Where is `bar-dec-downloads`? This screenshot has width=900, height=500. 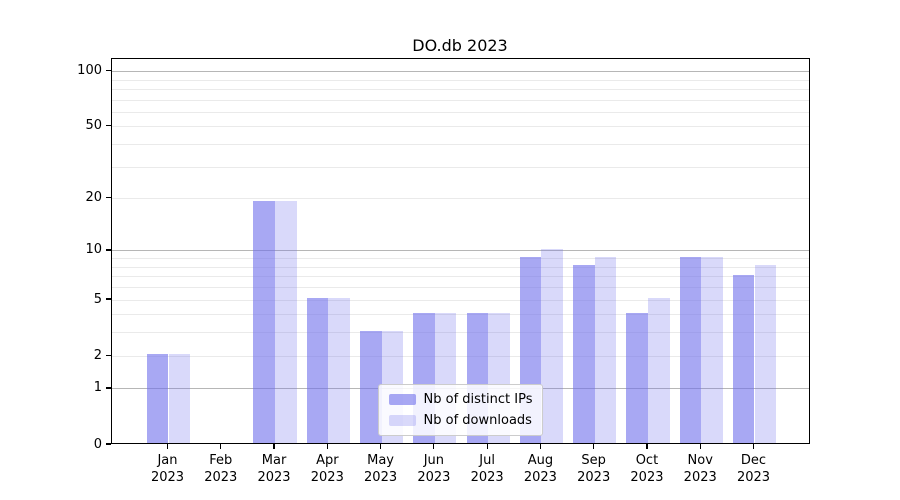 bar-dec-downloads is located at coordinates (765, 354).